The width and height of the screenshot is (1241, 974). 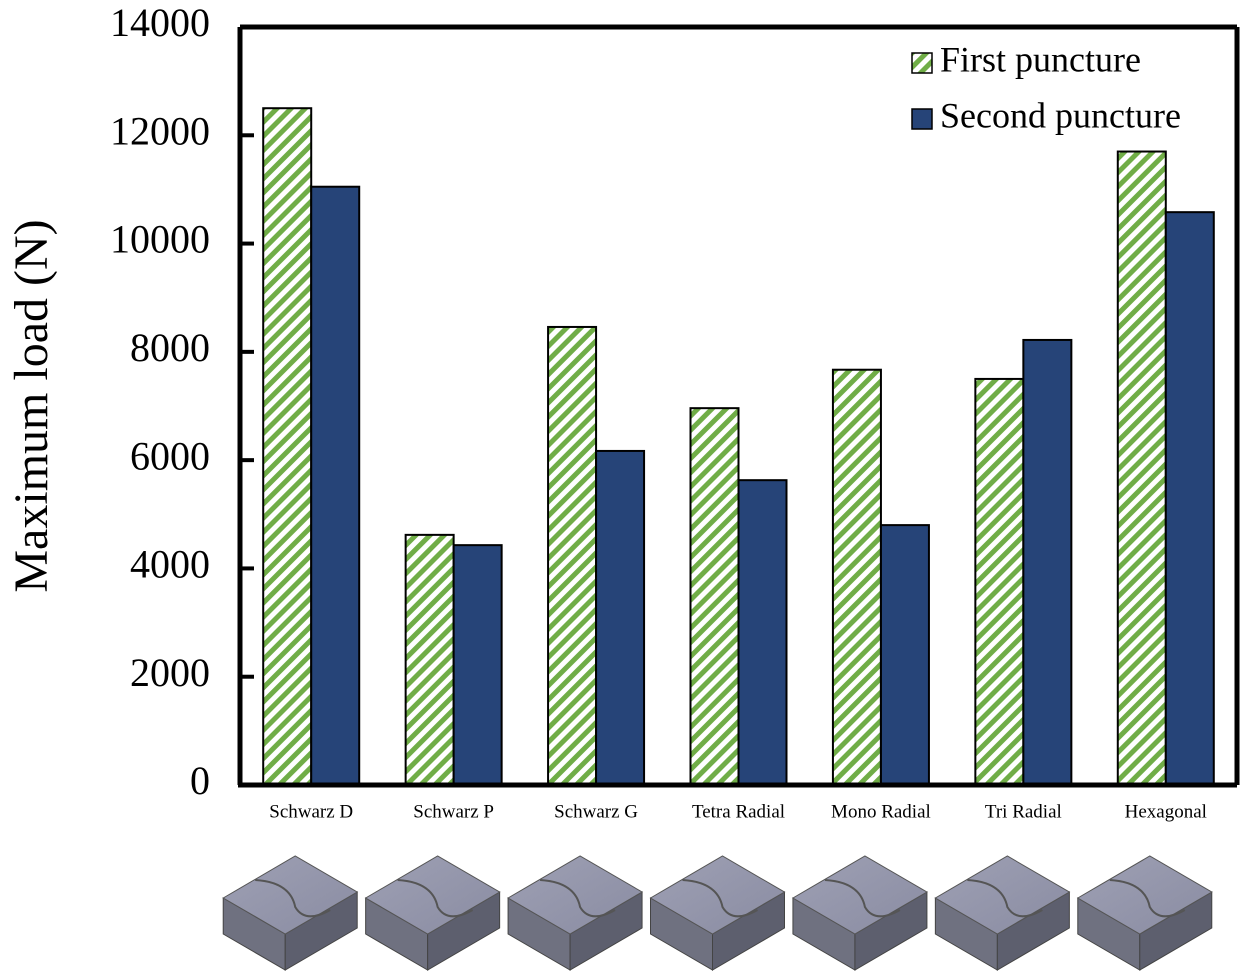 What do you see at coordinates (170, 455) in the screenshot?
I see `y-tick-label: 6000` at bounding box center [170, 455].